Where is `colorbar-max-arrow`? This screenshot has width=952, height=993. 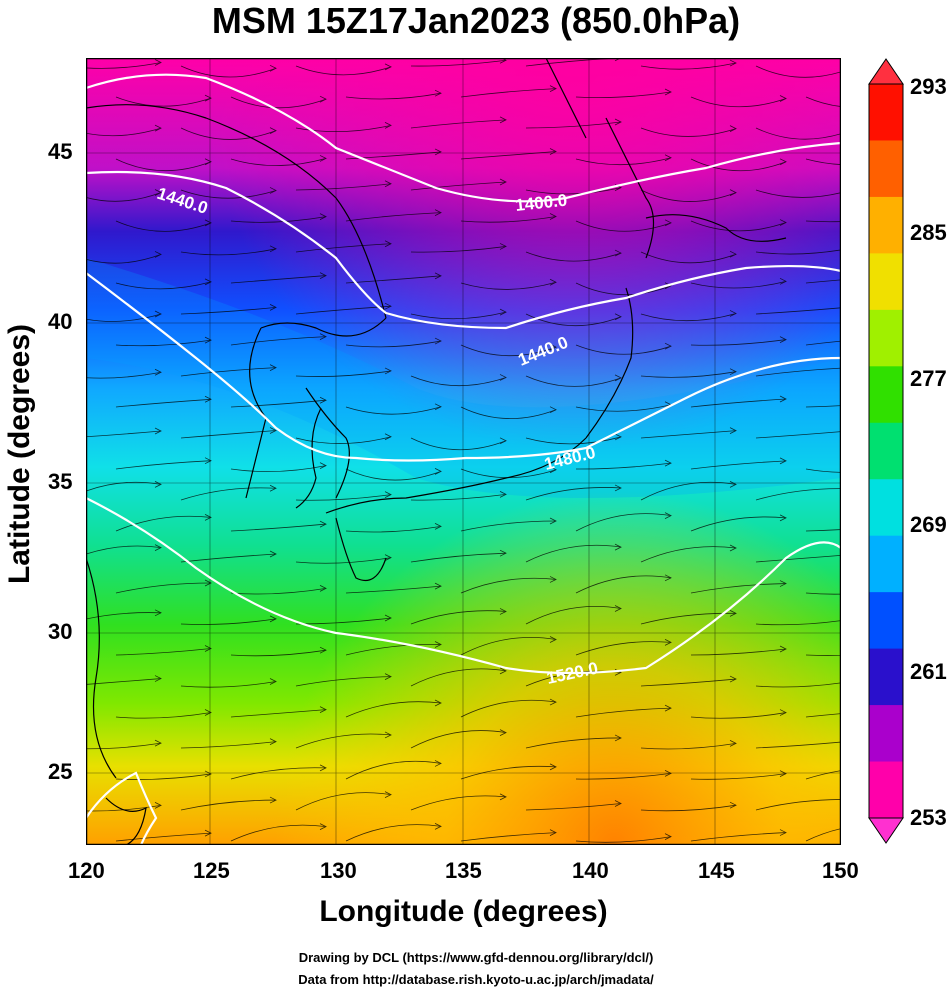
colorbar-max-arrow is located at coordinates (886, 71).